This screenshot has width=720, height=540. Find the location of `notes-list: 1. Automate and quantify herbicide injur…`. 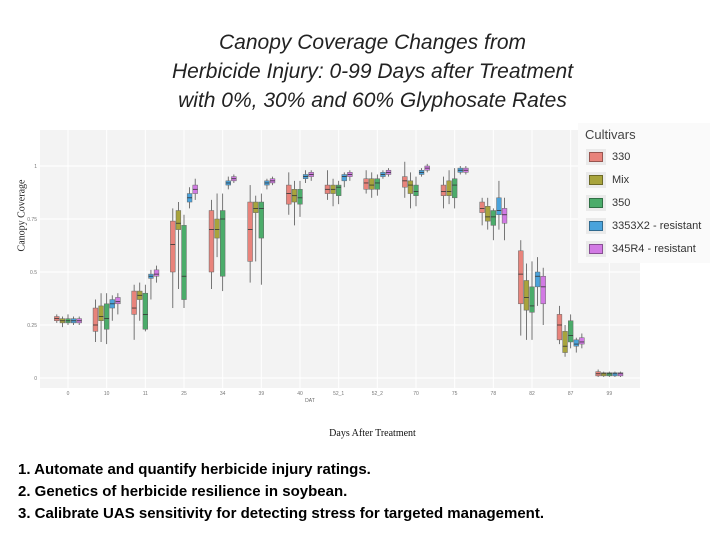

notes-list: 1. Automate and quantify herbicide injur… is located at coordinates (281, 492).